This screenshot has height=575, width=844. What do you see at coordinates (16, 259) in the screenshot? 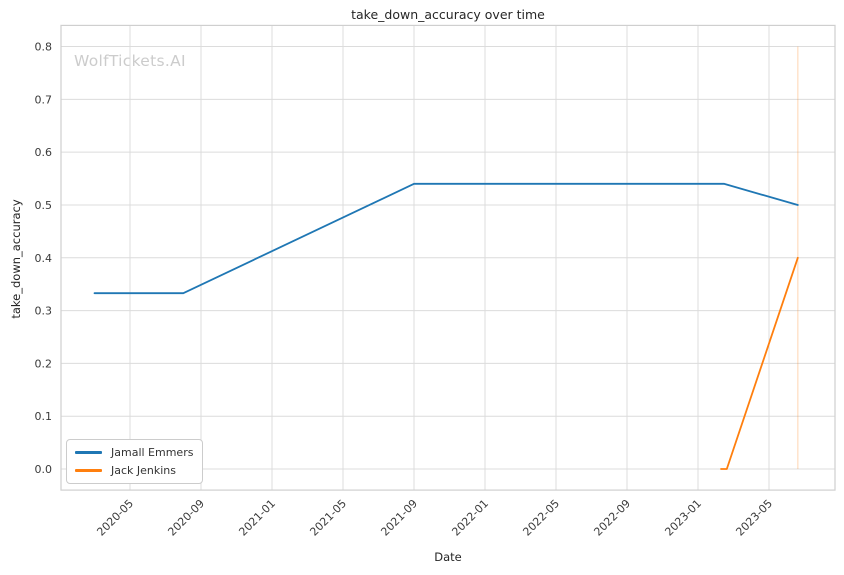
I see `y-axis-label: take_down_accuracy` at bounding box center [16, 259].